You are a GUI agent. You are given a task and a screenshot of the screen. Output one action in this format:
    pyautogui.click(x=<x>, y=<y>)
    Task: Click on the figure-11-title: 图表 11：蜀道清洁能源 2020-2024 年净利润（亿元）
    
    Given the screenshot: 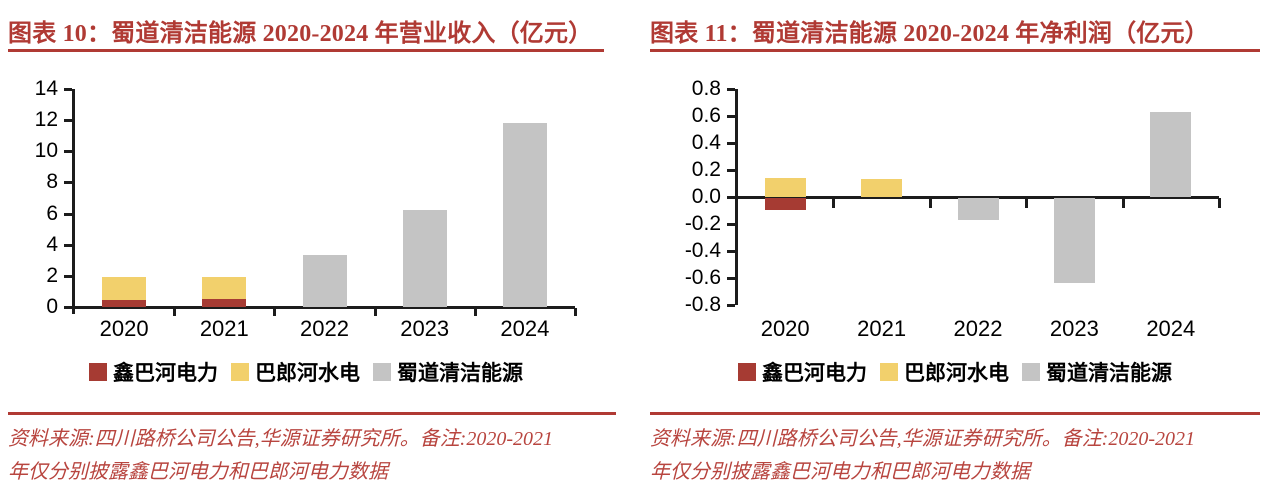 What is the action you would take?
    pyautogui.click(x=929, y=34)
    